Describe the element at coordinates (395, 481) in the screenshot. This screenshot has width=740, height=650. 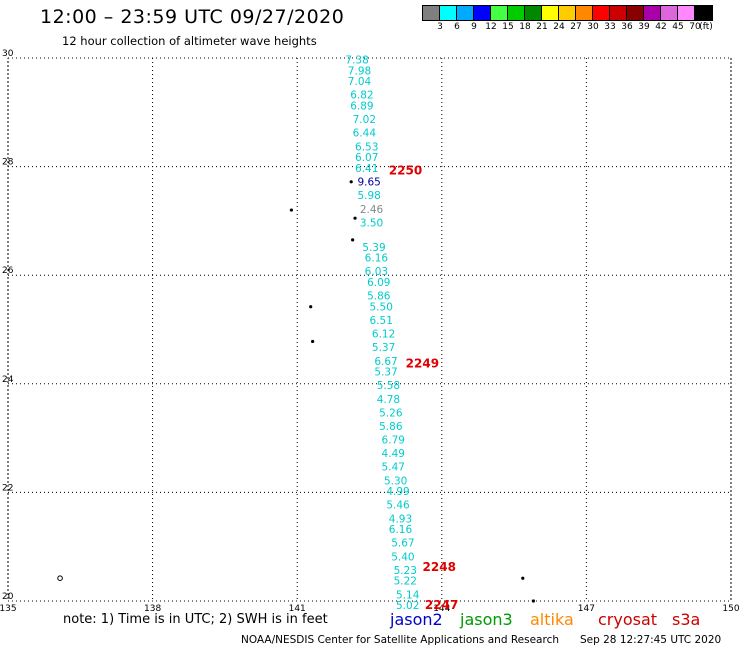
I see `wave-height-value: 5.30` at that location.